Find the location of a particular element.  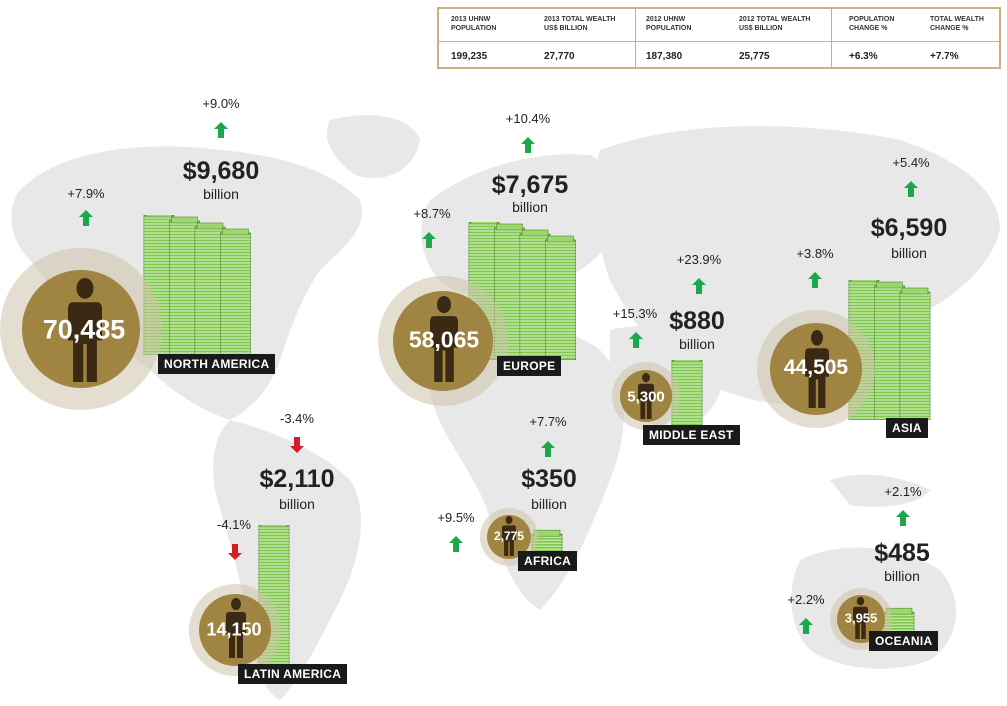

wealth-value: $6,590 is located at coordinates (909, 228).